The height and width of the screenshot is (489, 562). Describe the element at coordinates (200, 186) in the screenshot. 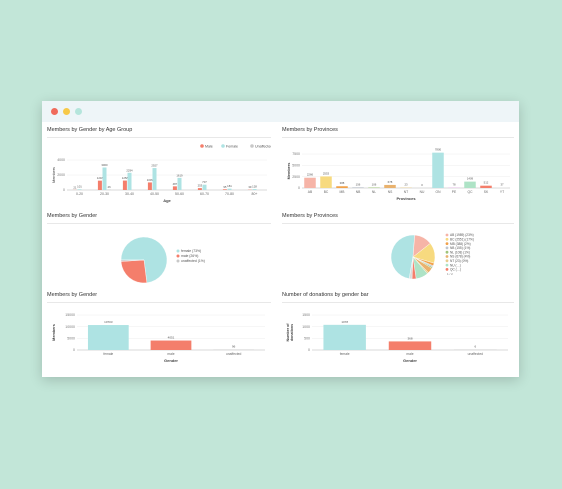

I see `value-label: 253` at that location.